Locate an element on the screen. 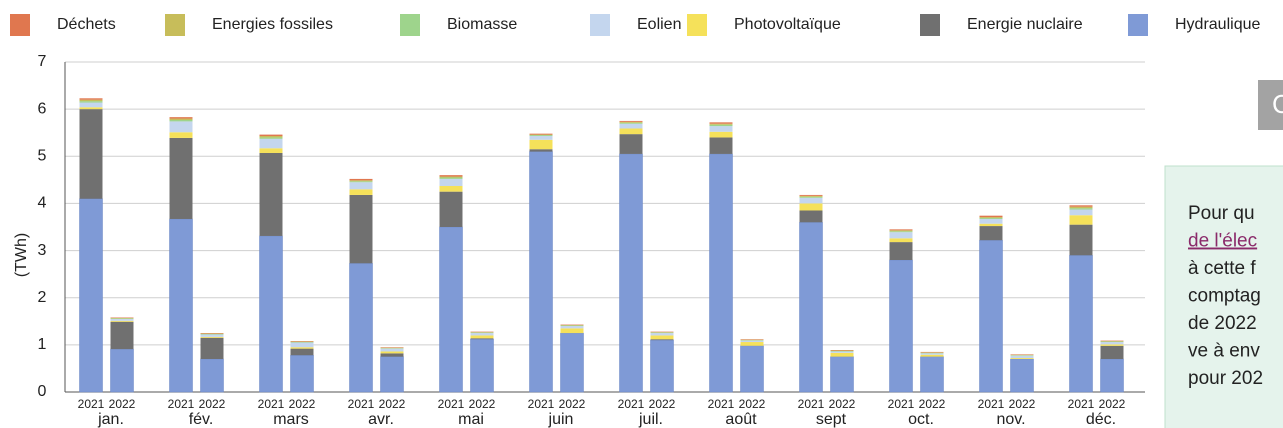  legend-label: Eolien is located at coordinates (659, 24).